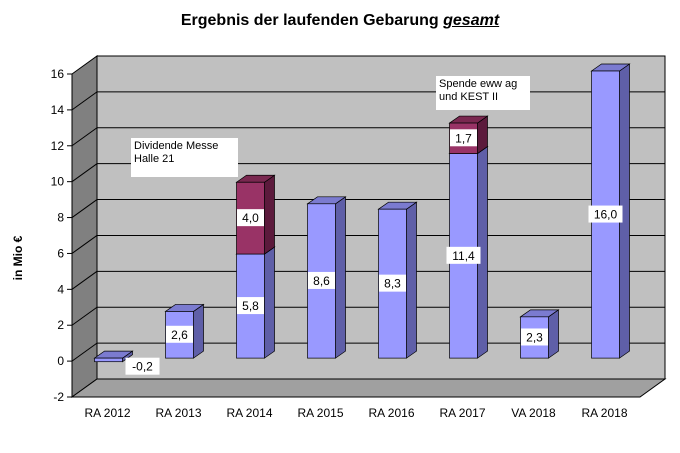 The image size is (680, 453). What do you see at coordinates (60, 253) in the screenshot?
I see `y-tick-label: 6` at bounding box center [60, 253].